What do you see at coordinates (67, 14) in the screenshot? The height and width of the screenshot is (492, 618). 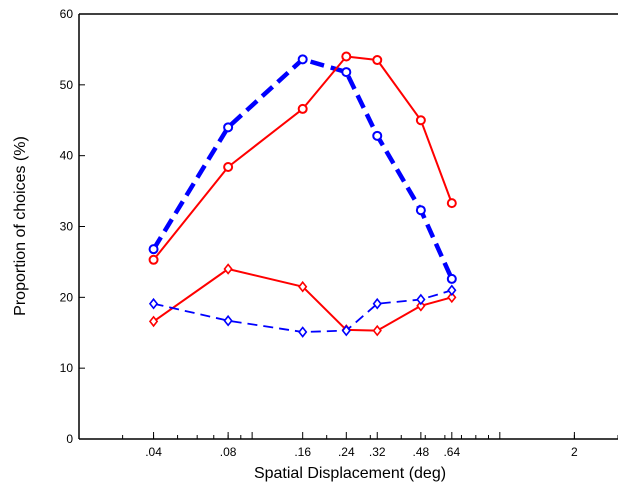 I see `y-tick-label: 60` at bounding box center [67, 14].